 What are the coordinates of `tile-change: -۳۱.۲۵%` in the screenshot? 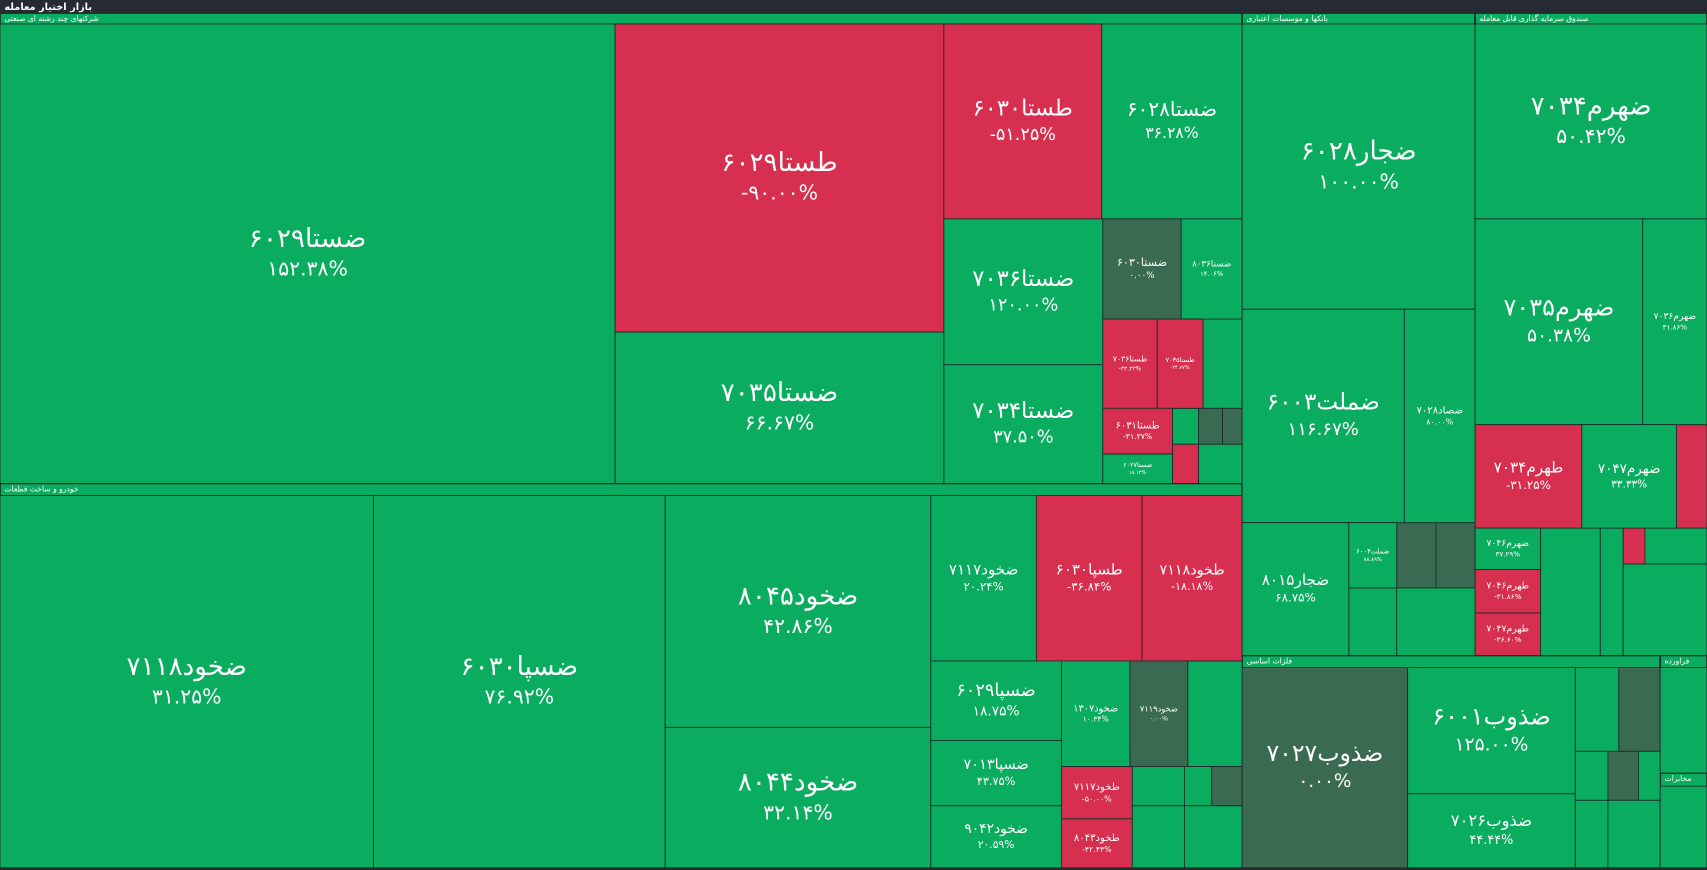 It's located at (1528, 485).